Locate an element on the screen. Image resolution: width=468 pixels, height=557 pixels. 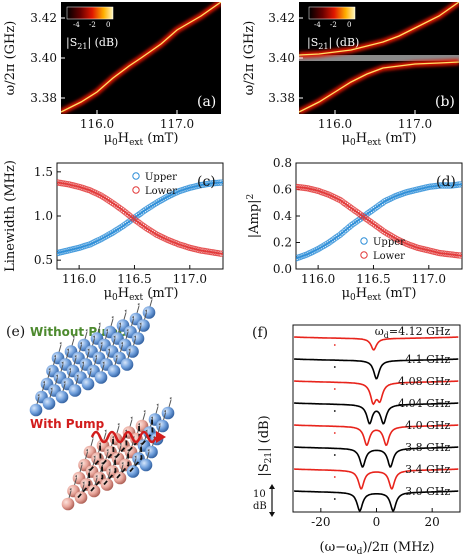
panel-e-letter: (e) is located at coordinates (15, 332).